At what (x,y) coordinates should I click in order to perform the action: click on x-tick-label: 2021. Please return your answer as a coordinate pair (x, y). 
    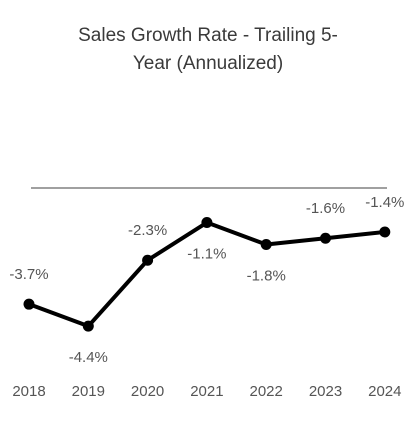
    Looking at the image, I should click on (206, 391).